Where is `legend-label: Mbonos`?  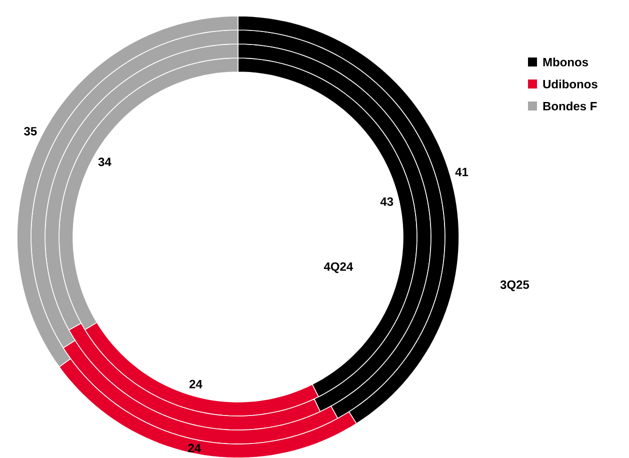 legend-label: Mbonos is located at coordinates (565, 61).